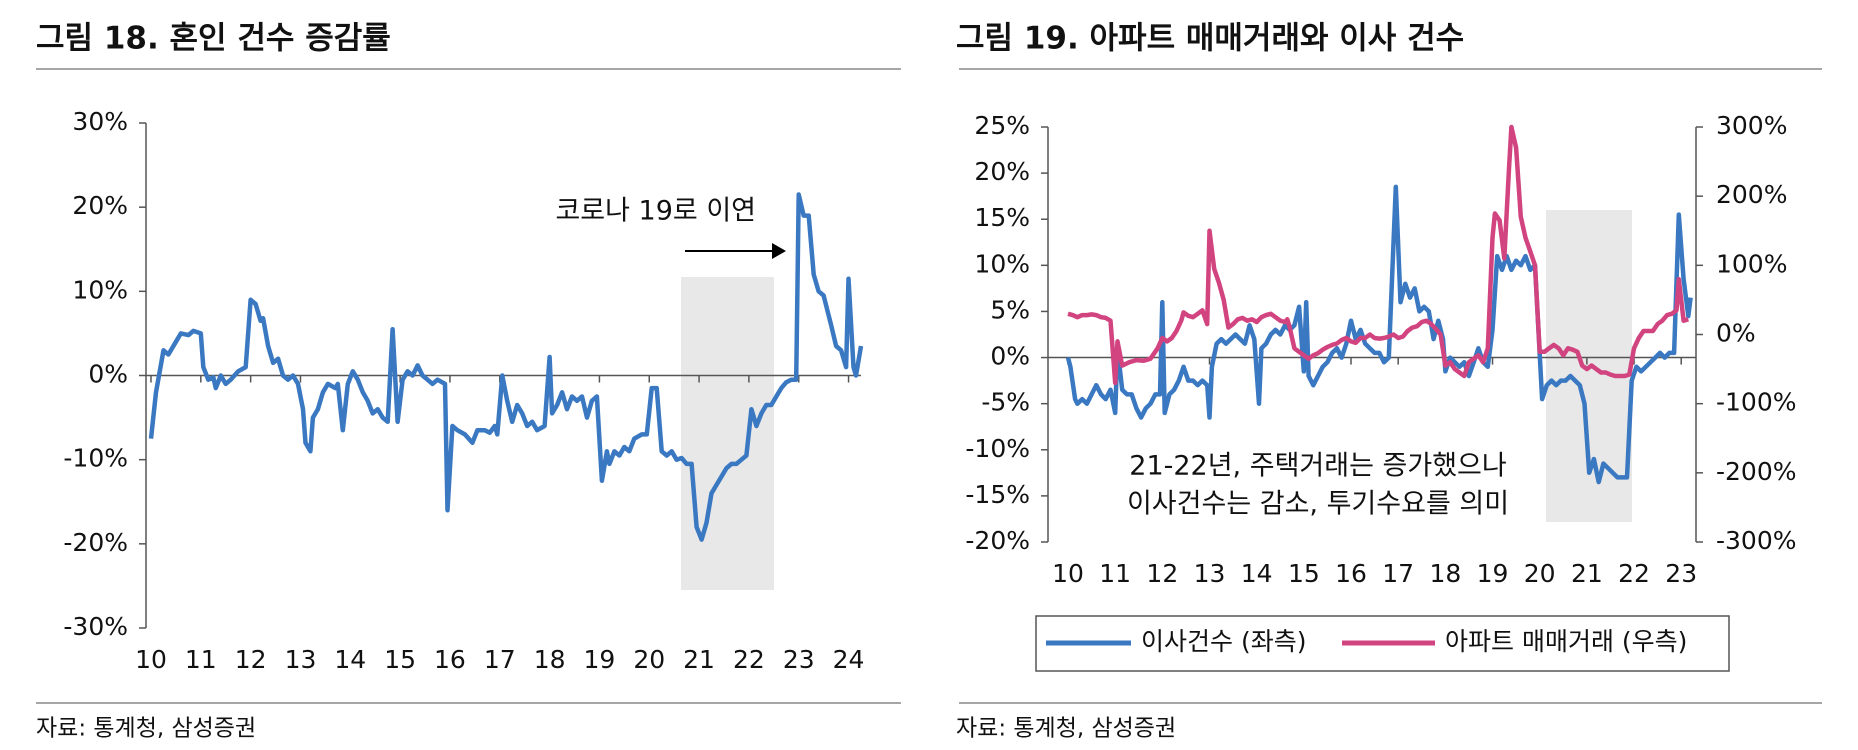 The image size is (1858, 750). What do you see at coordinates (779, 251) in the screenshot?
I see `arrow-head` at bounding box center [779, 251].